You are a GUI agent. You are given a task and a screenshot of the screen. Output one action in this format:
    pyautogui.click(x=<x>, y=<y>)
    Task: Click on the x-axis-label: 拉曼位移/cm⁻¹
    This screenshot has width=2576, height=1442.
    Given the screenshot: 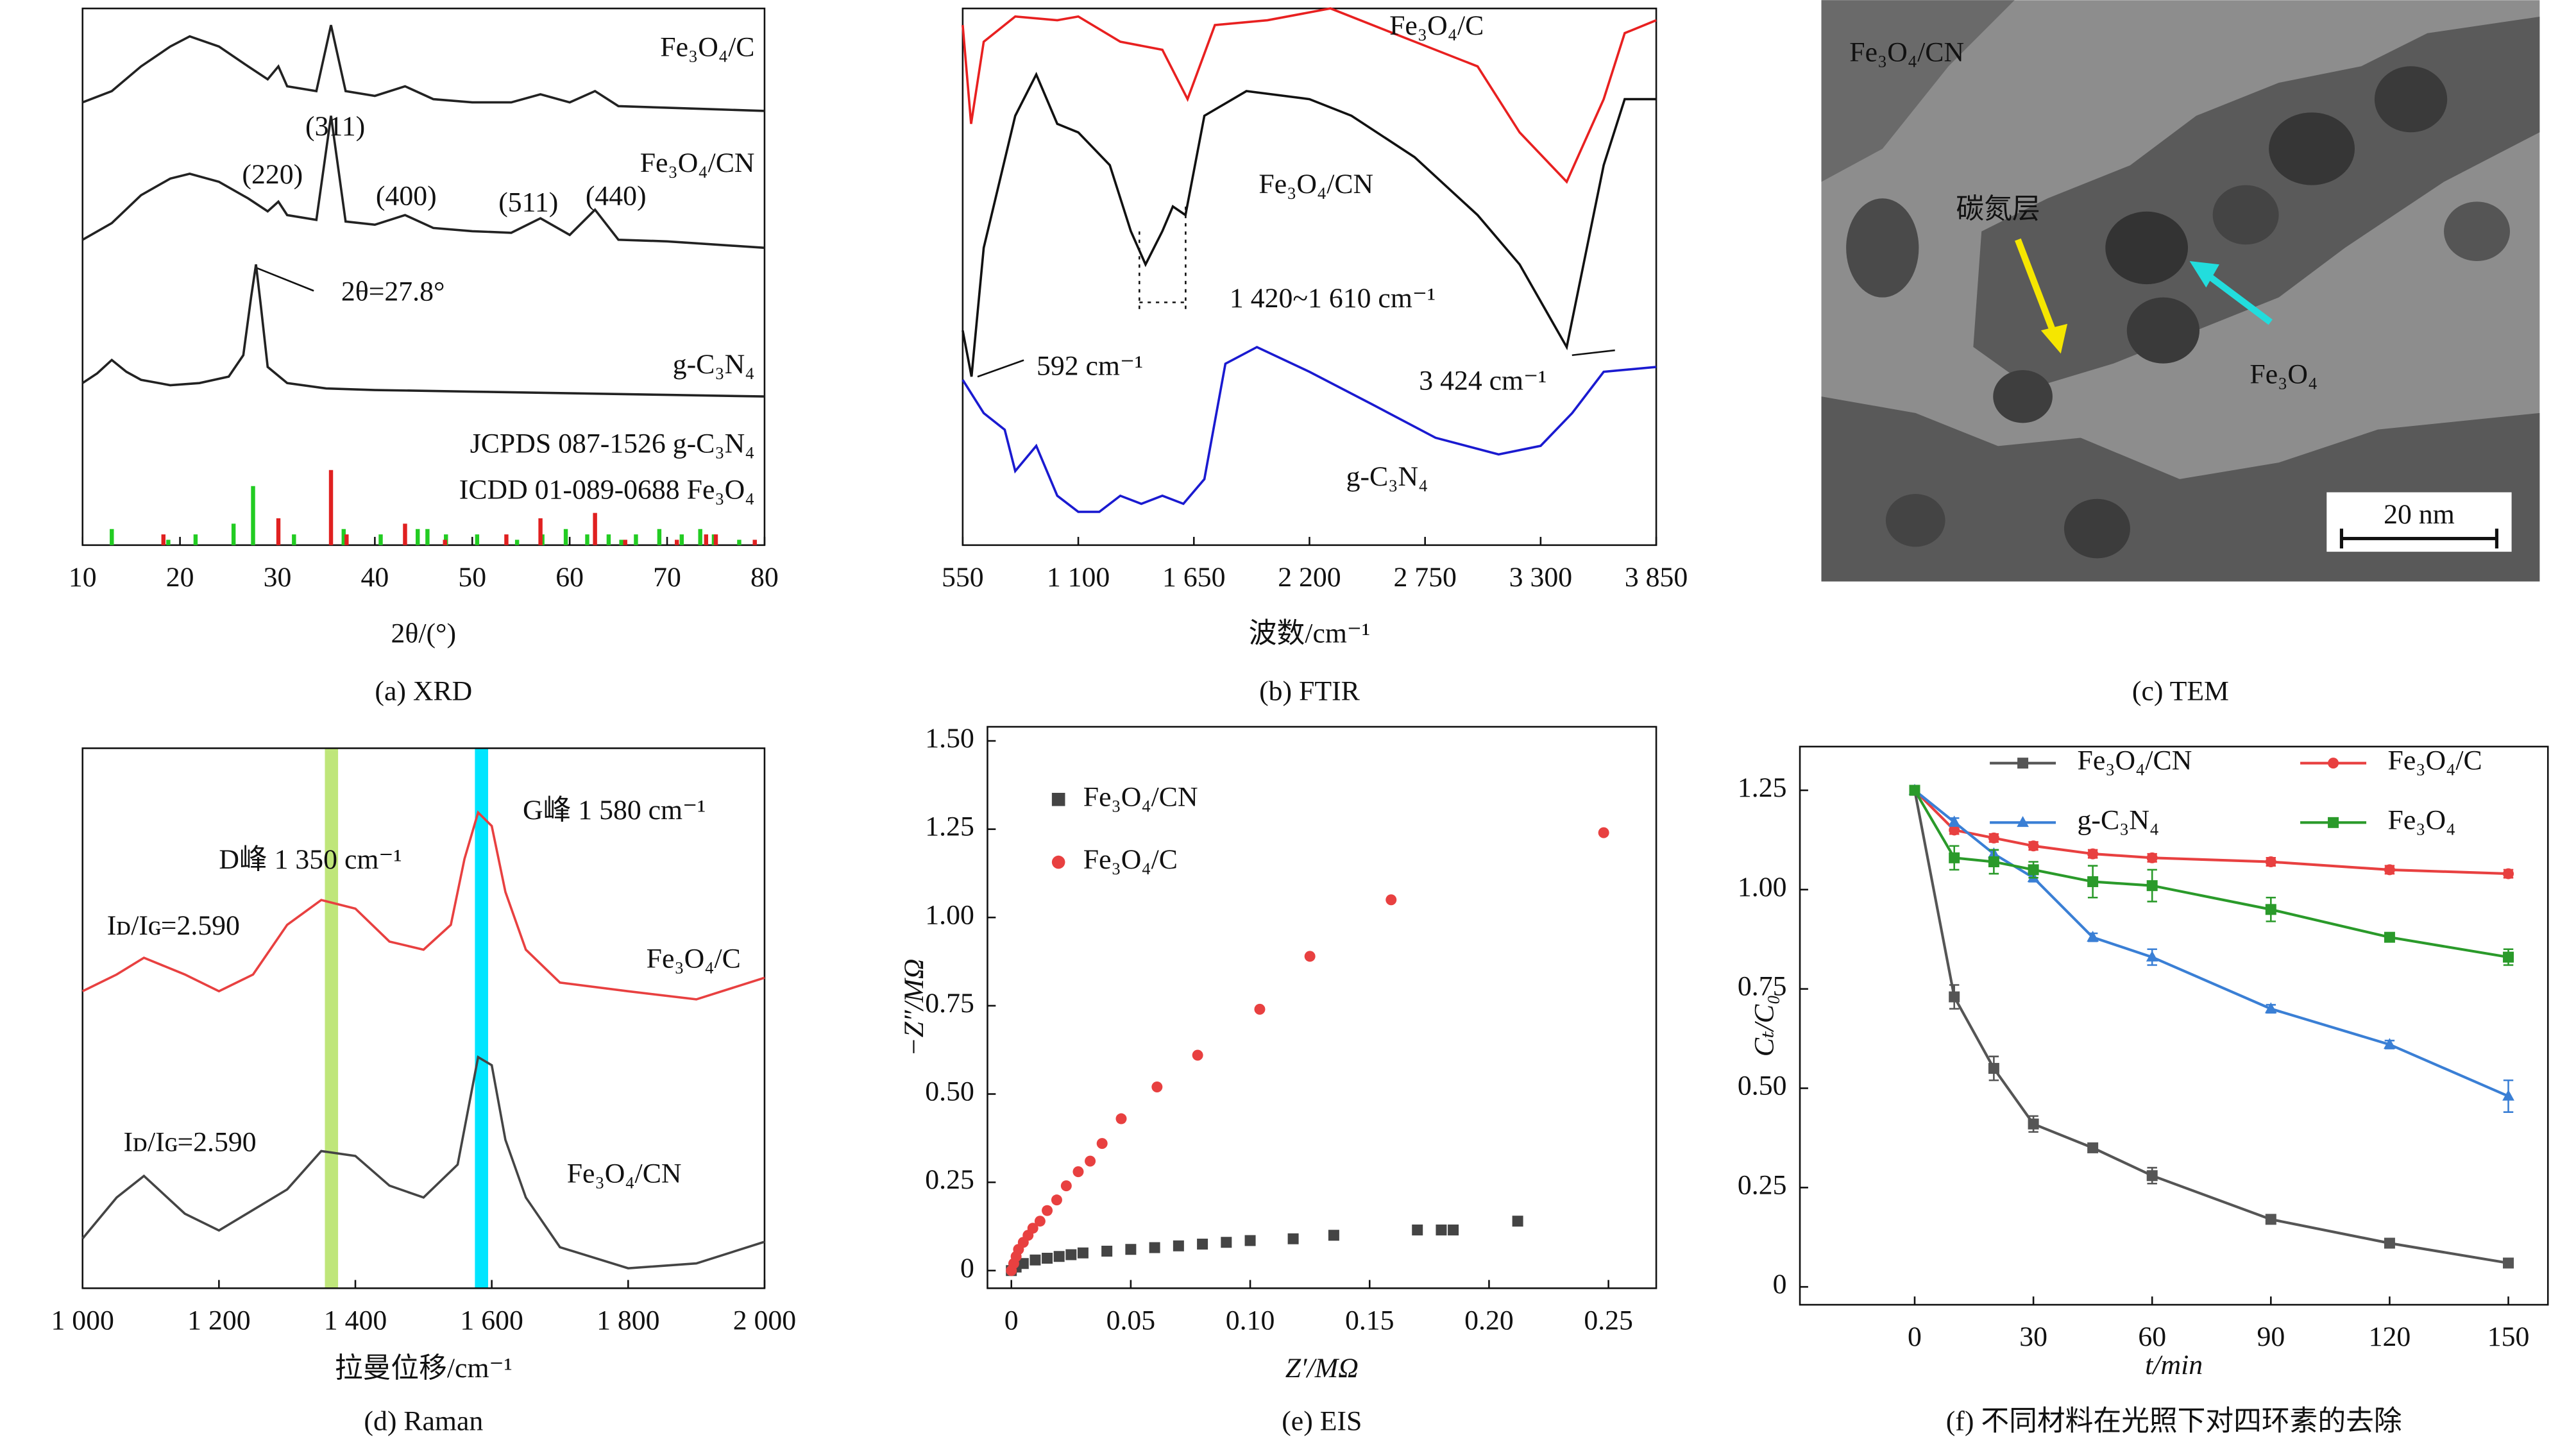 What is the action you would take?
    pyautogui.click(x=424, y=1368)
    